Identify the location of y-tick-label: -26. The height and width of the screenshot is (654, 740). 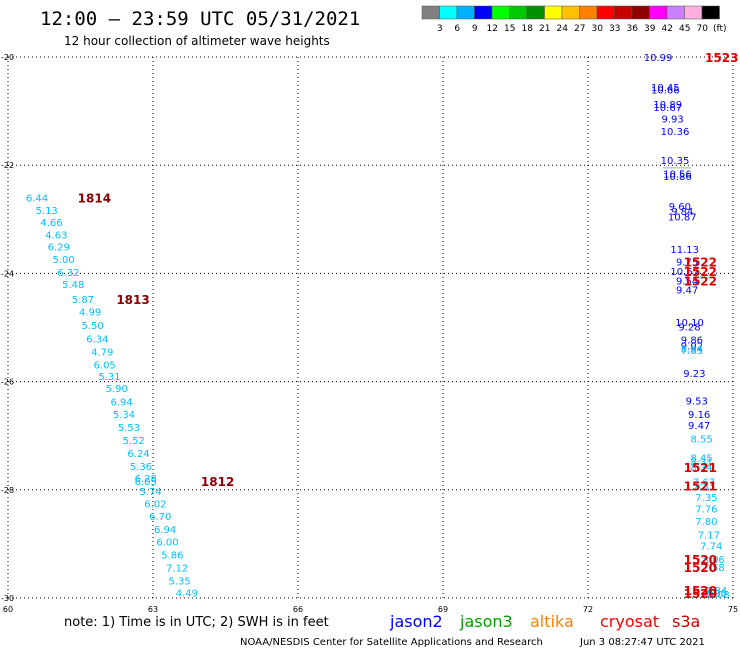
(7, 382).